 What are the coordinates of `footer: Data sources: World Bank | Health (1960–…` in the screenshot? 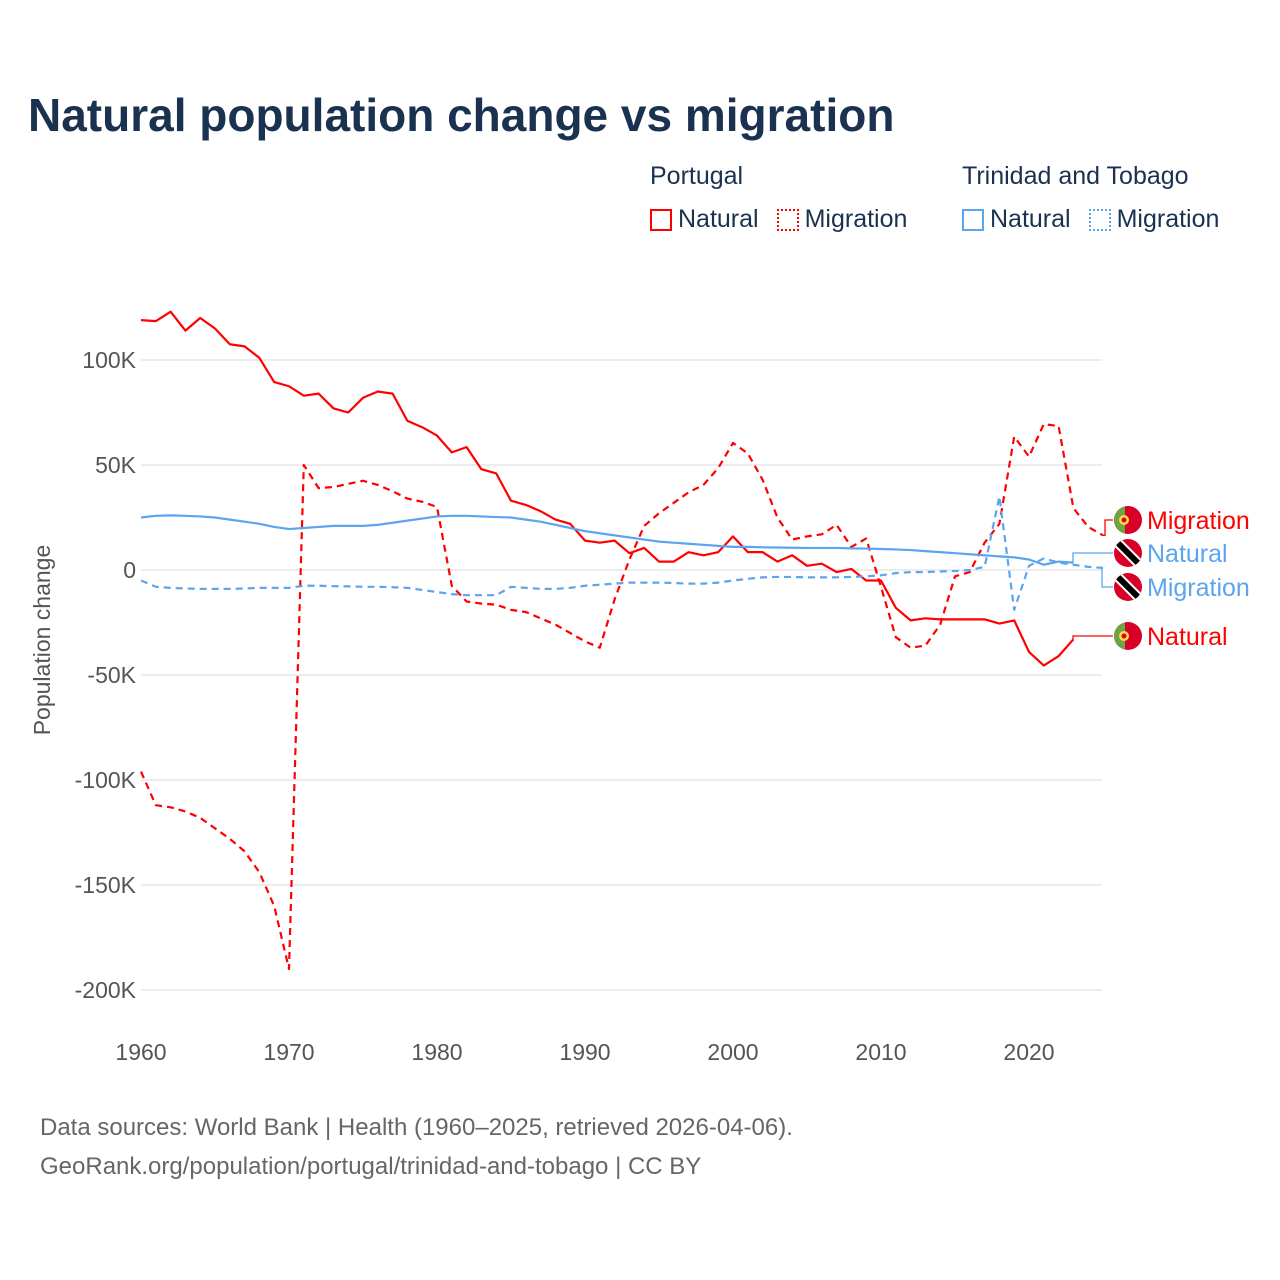 It's located at (416, 1147).